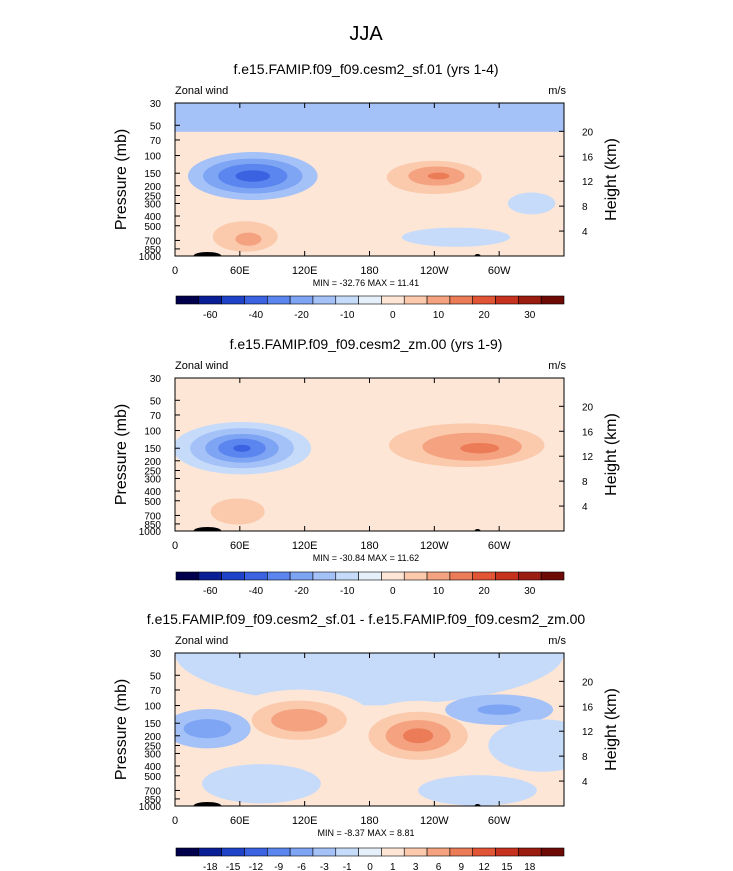 This screenshot has width=733, height=871. I want to click on colorbar-label: 6, so click(439, 866).